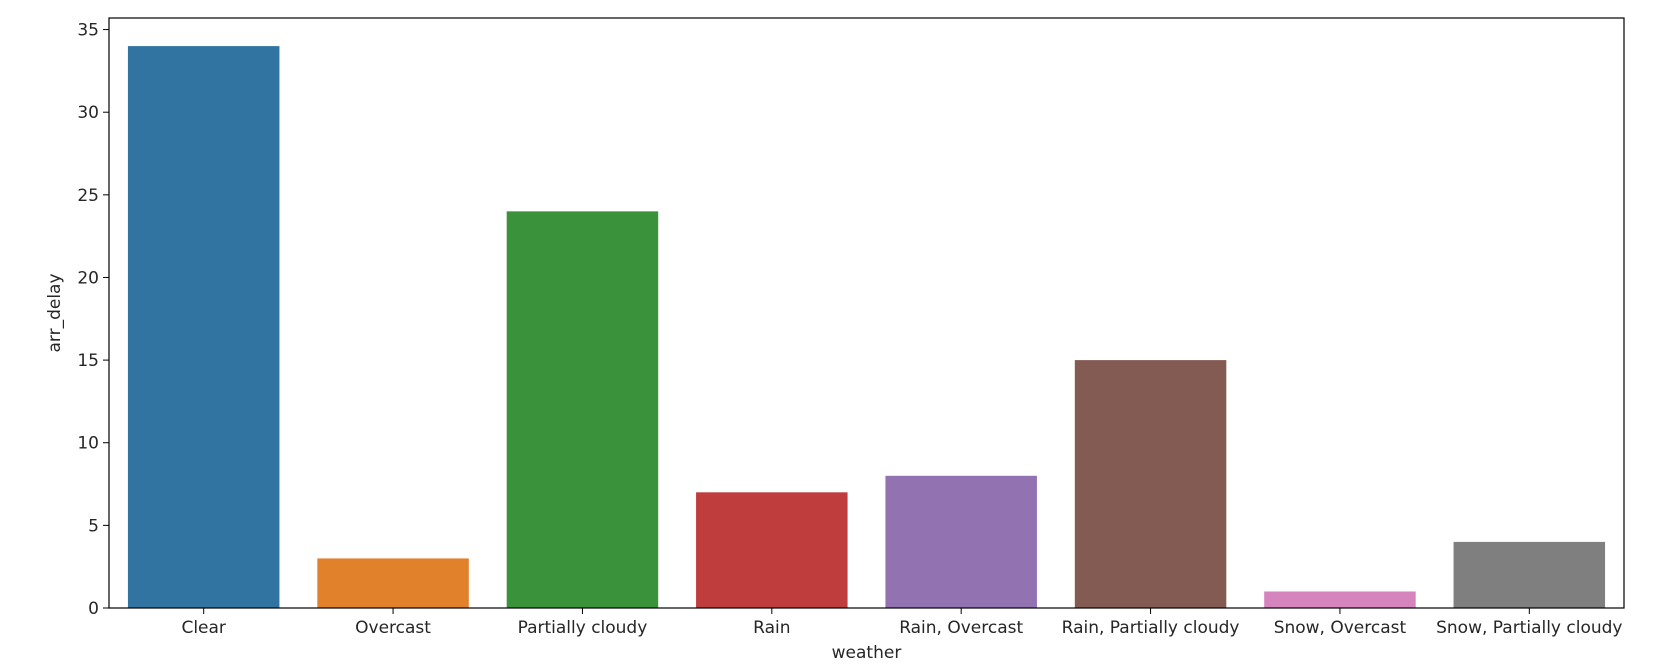  What do you see at coordinates (203, 628) in the screenshot?
I see `x-tick-label: Clear` at bounding box center [203, 628].